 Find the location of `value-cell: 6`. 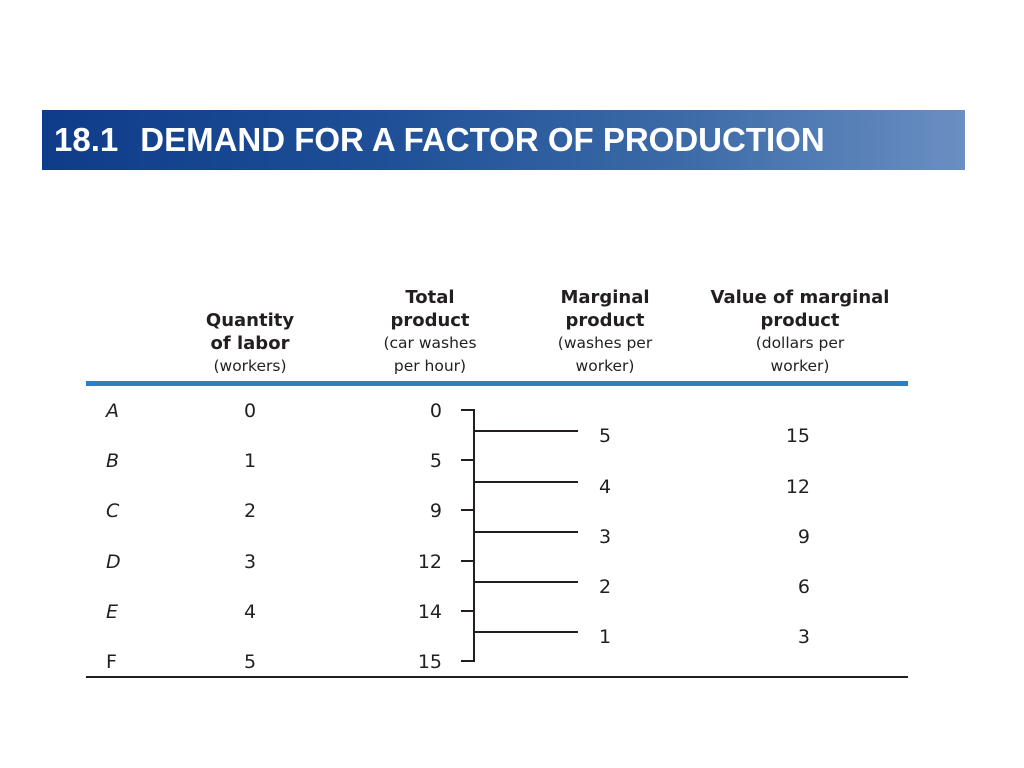

value-cell: 6 is located at coordinates (803, 587).